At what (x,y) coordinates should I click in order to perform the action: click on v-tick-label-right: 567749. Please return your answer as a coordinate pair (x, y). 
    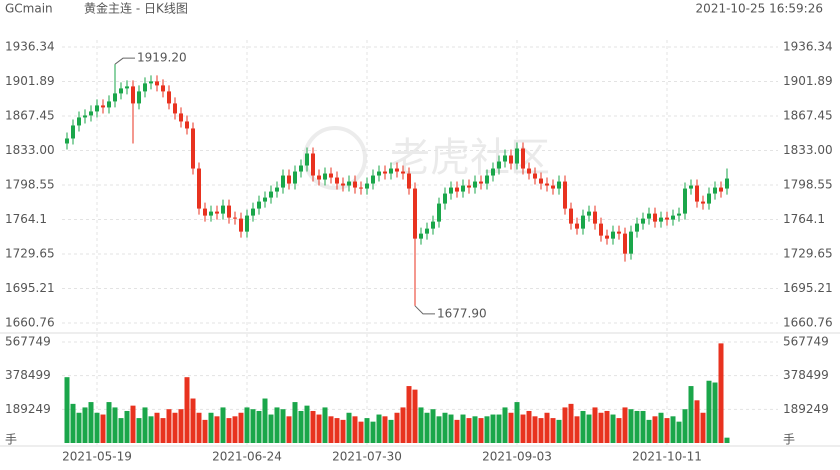
    Looking at the image, I should click on (806, 342).